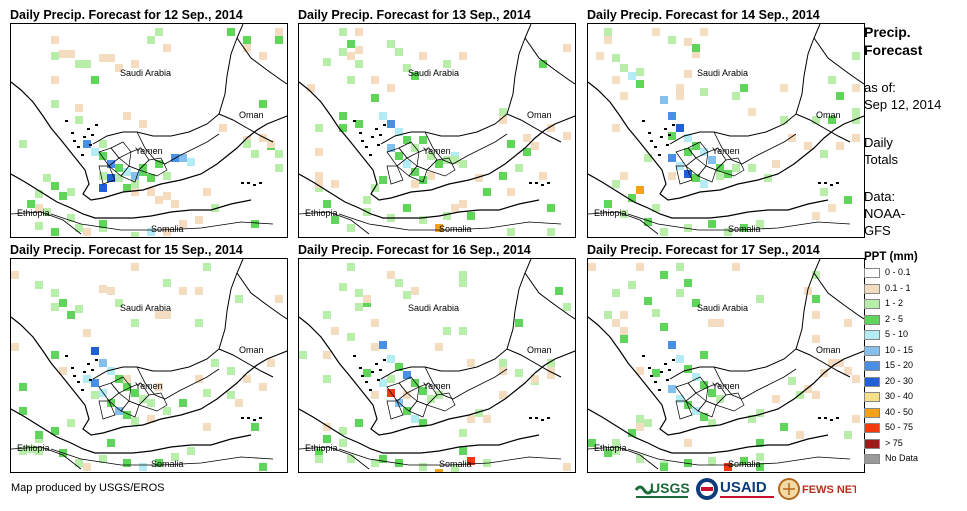  Describe the element at coordinates (739, 222) in the screenshot. I see `border-somalia` at that location.